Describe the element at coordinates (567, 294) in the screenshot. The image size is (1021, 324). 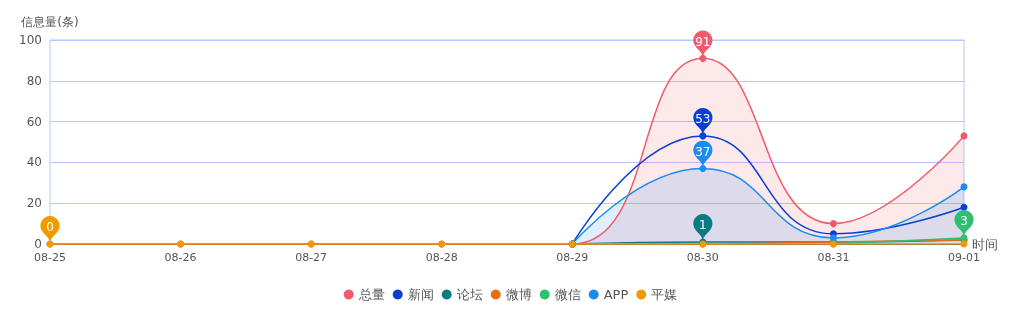
I see `legend-label: 微信` at that location.